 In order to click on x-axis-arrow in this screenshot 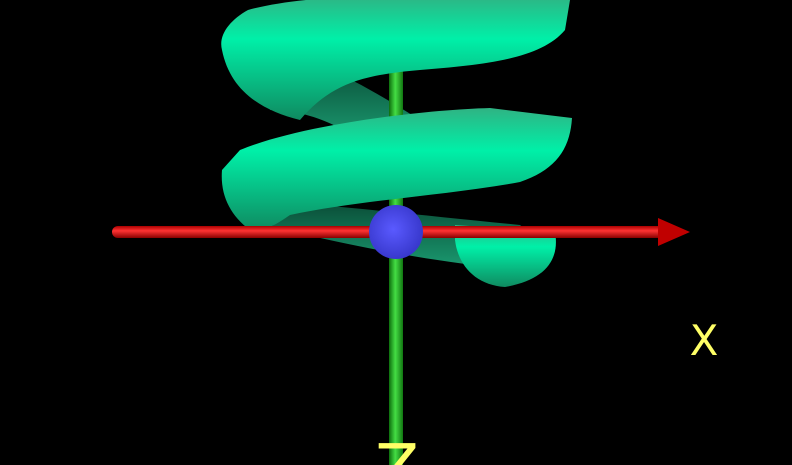, I will do `click(674, 232)`.